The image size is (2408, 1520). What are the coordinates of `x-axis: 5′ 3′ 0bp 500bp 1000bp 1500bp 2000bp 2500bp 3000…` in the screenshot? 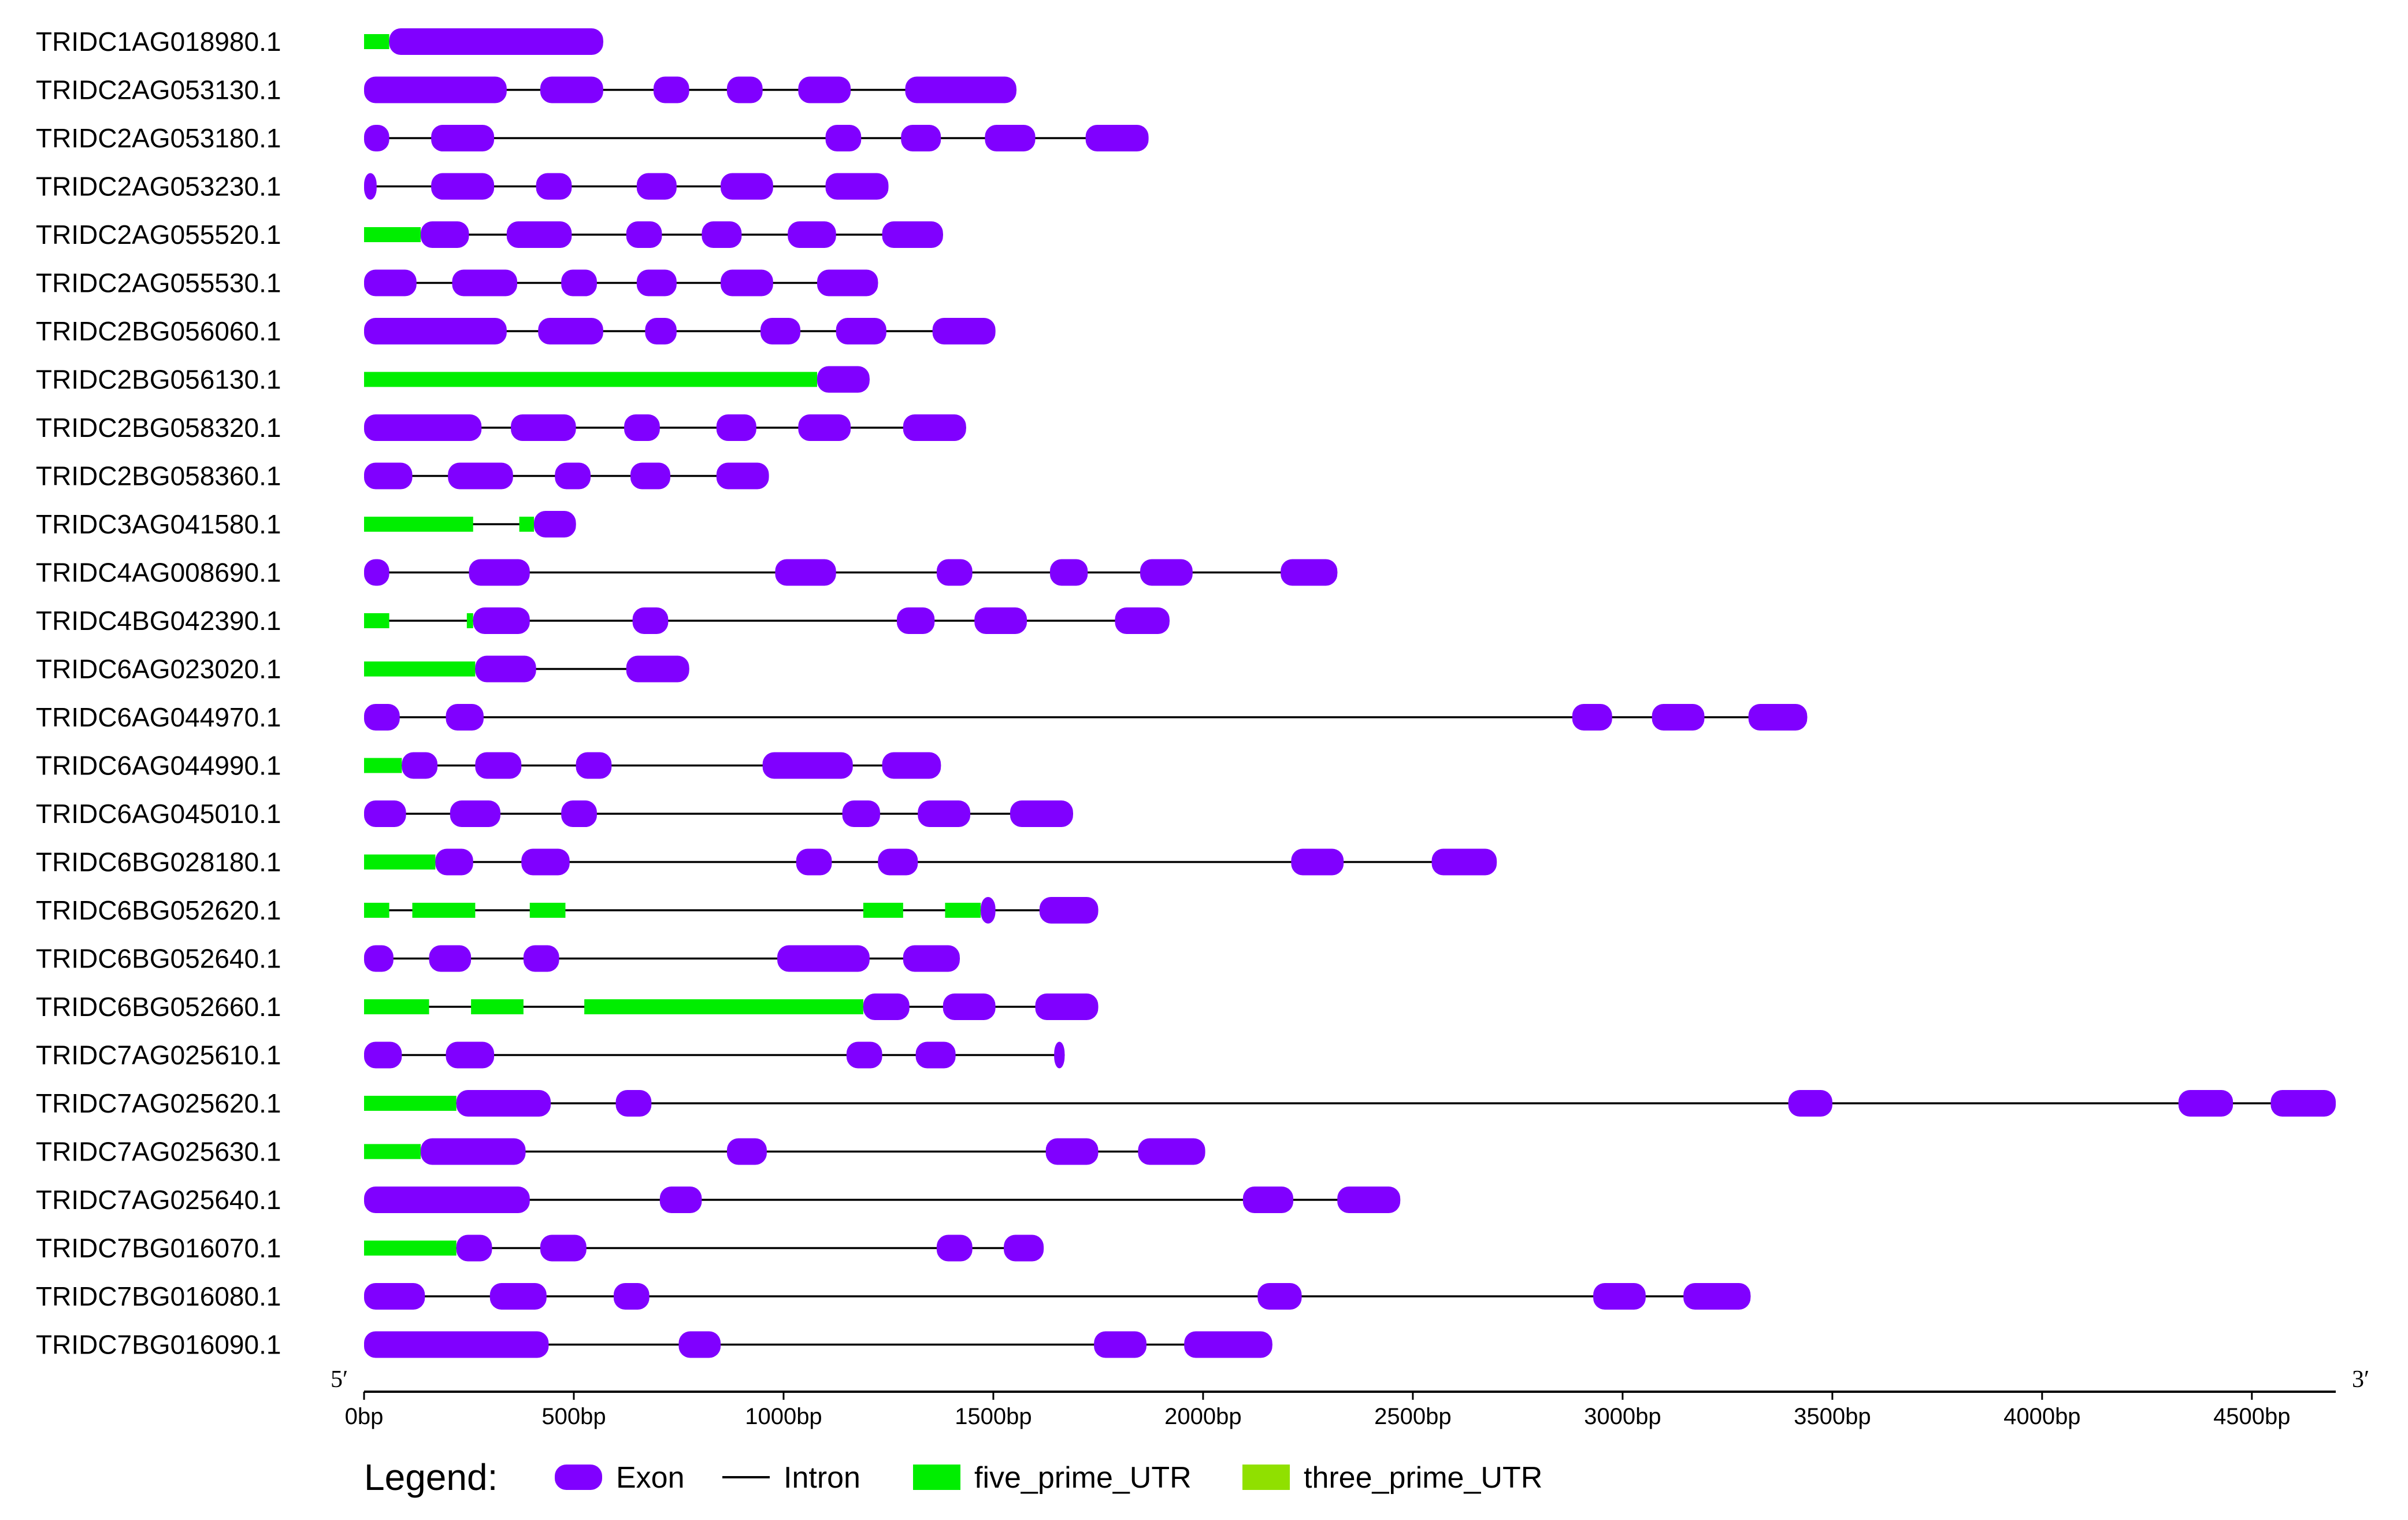 It's located at (1350, 1397).